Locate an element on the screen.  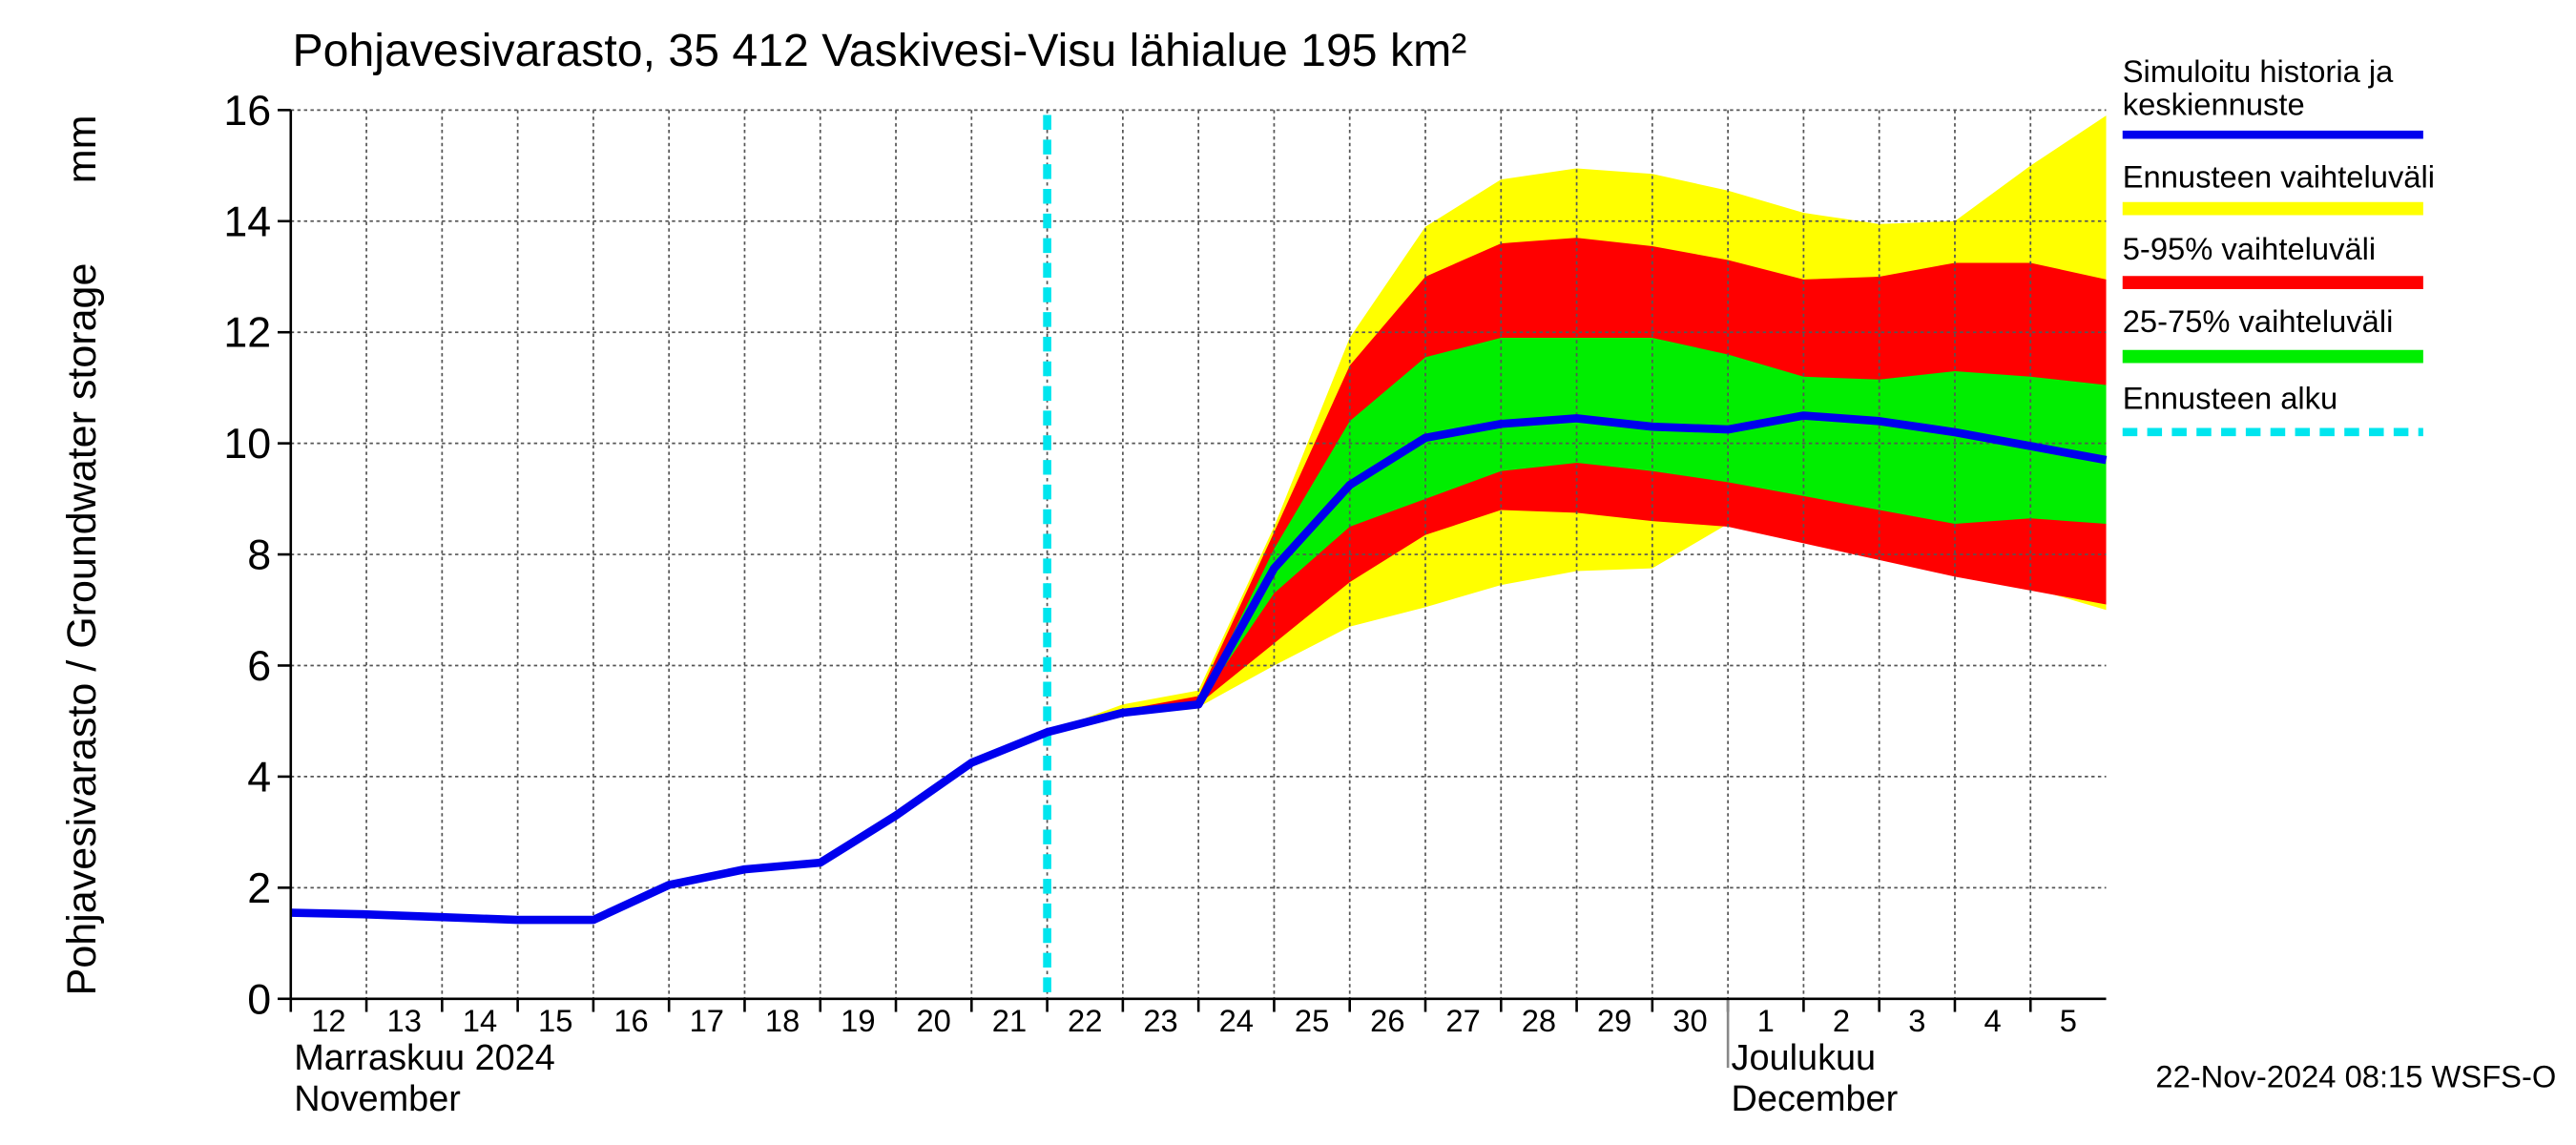
x-tick-label: 5 is located at coordinates (2068, 1021).